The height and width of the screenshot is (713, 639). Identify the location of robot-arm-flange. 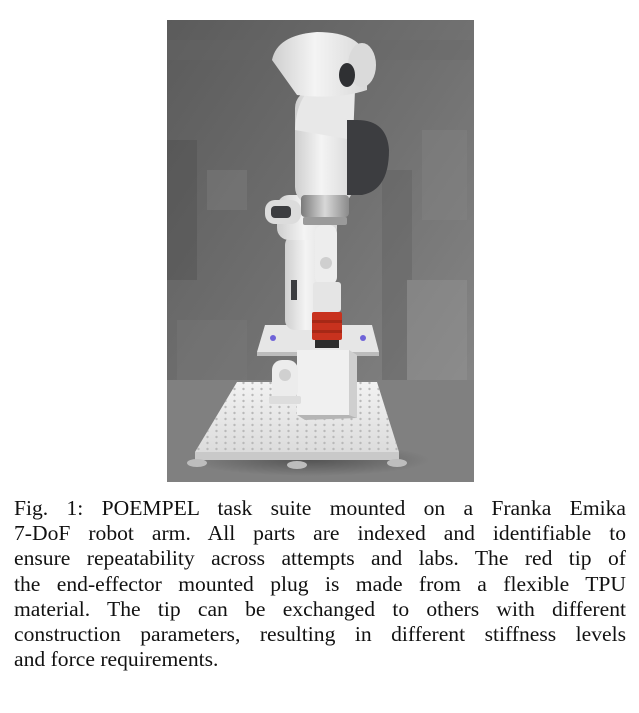
(325, 210).